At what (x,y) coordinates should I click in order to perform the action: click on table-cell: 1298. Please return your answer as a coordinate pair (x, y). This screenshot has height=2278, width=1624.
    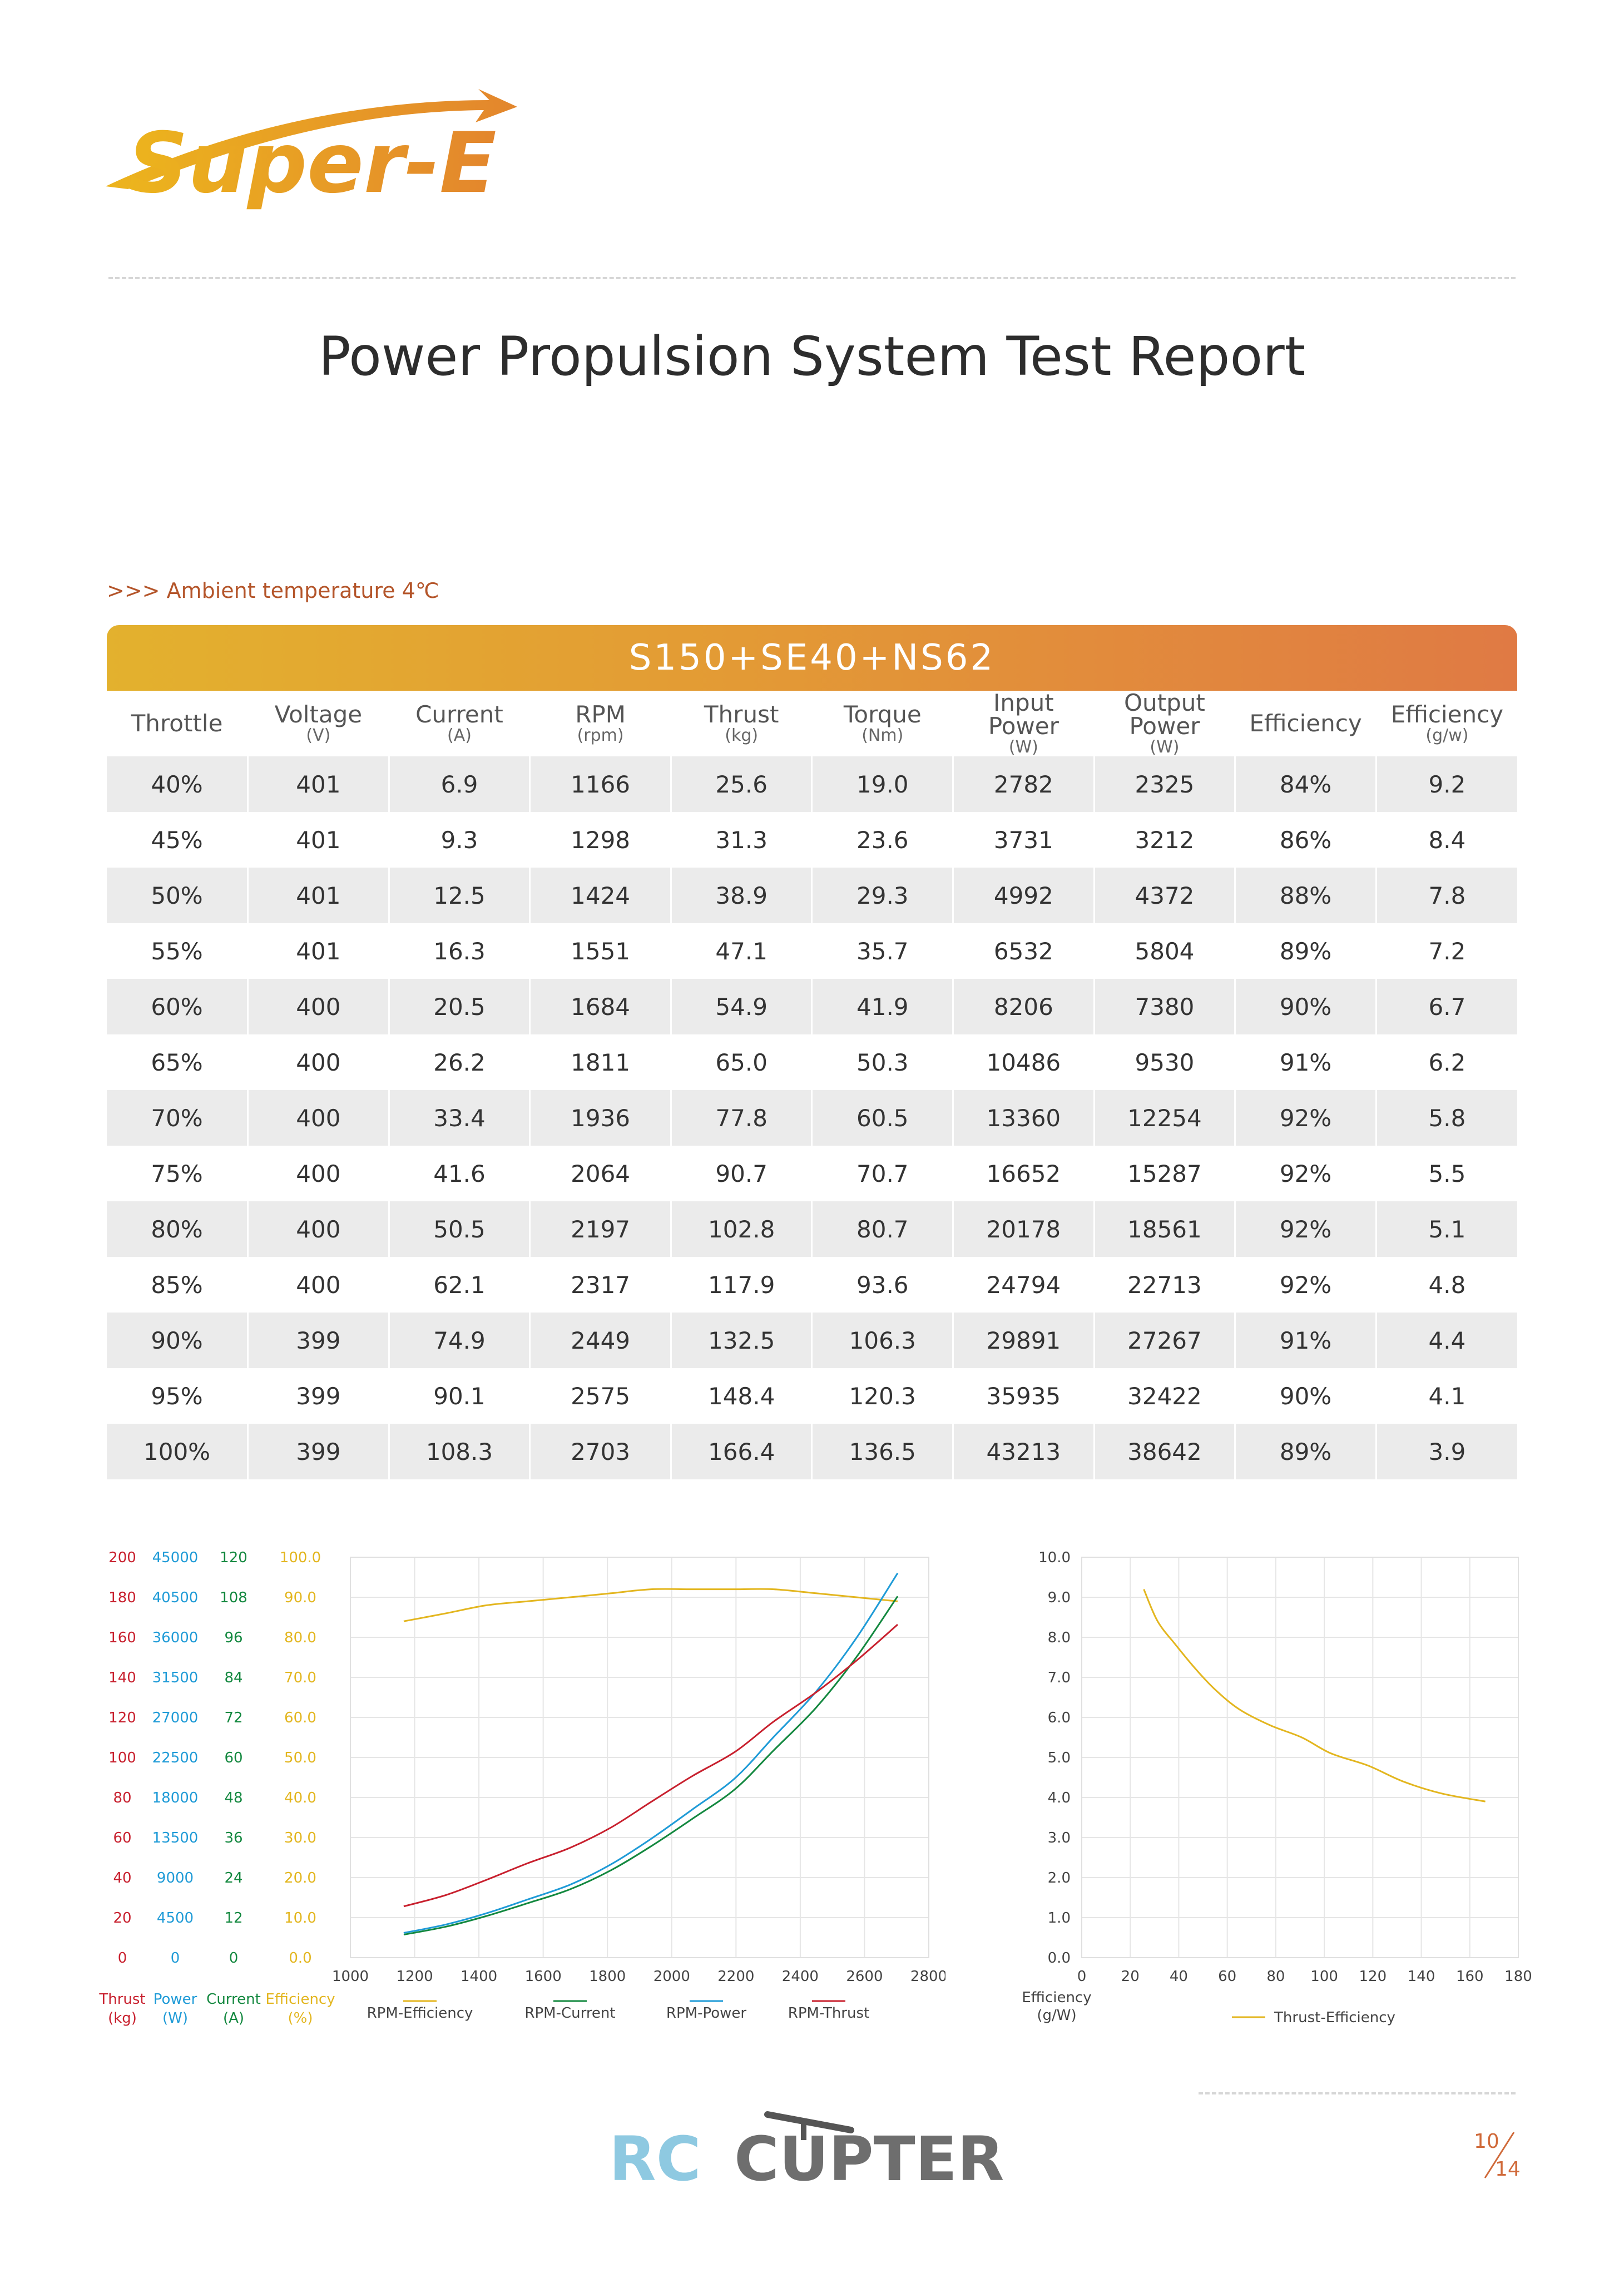
    Looking at the image, I should click on (600, 840).